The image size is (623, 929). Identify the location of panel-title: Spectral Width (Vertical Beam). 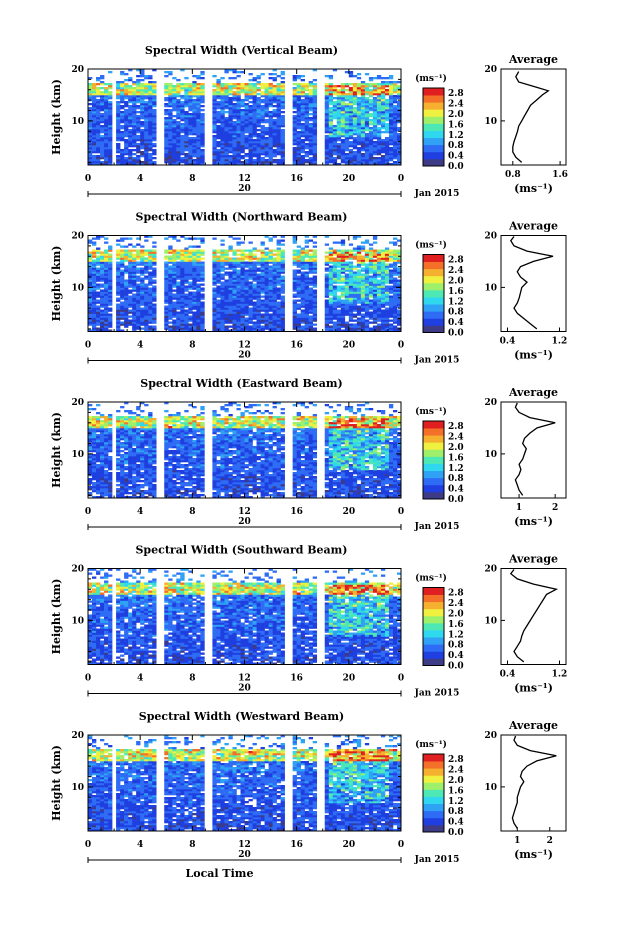
(241, 50).